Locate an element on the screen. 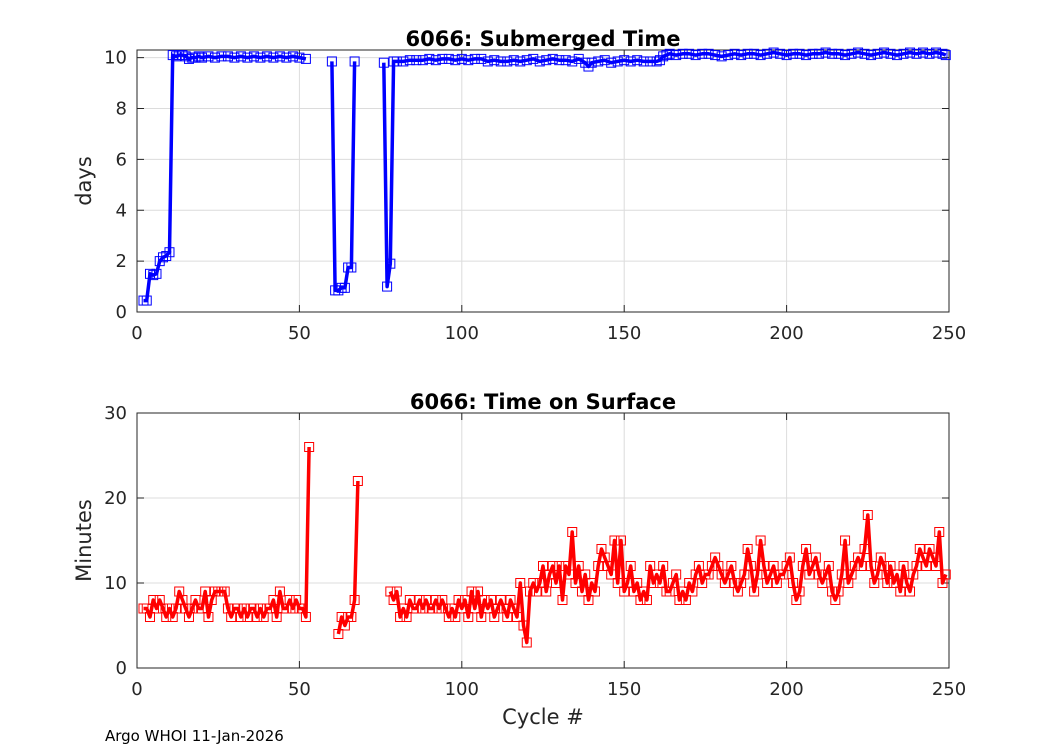  chart2-xtick-label: 250 is located at coordinates (949, 689).